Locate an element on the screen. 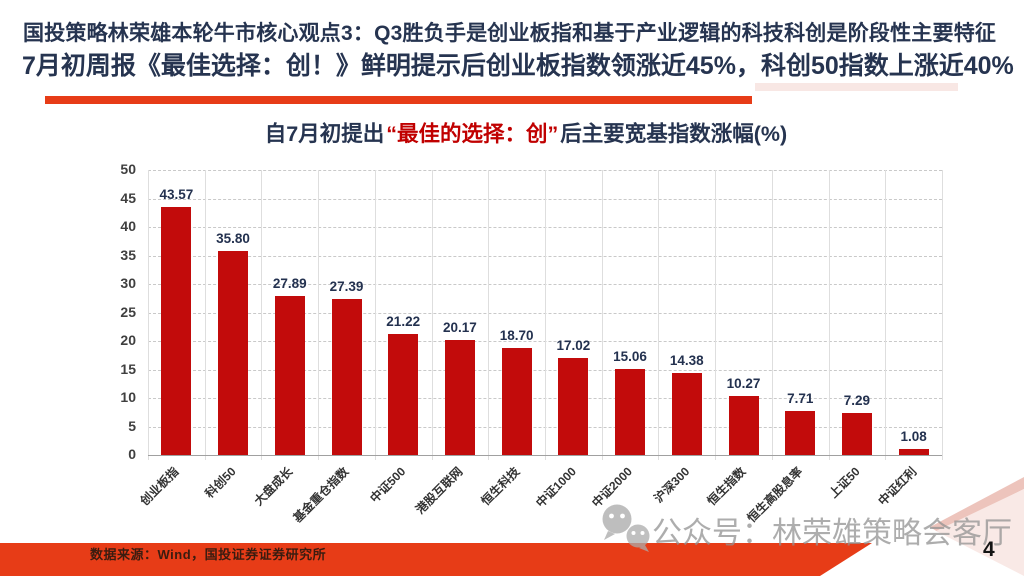 This screenshot has height=576, width=1024. footer-red-band is located at coordinates (436, 559).